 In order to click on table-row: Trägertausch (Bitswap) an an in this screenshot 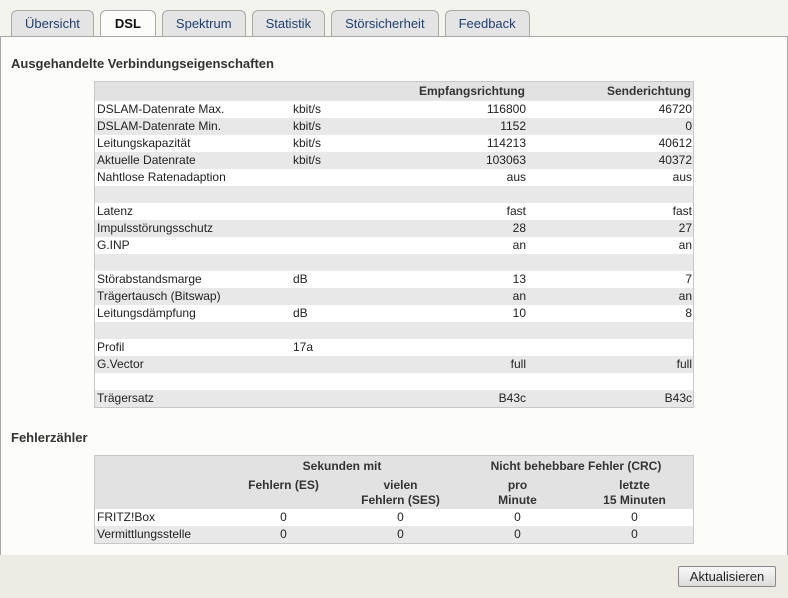, I will do `click(394, 296)`.